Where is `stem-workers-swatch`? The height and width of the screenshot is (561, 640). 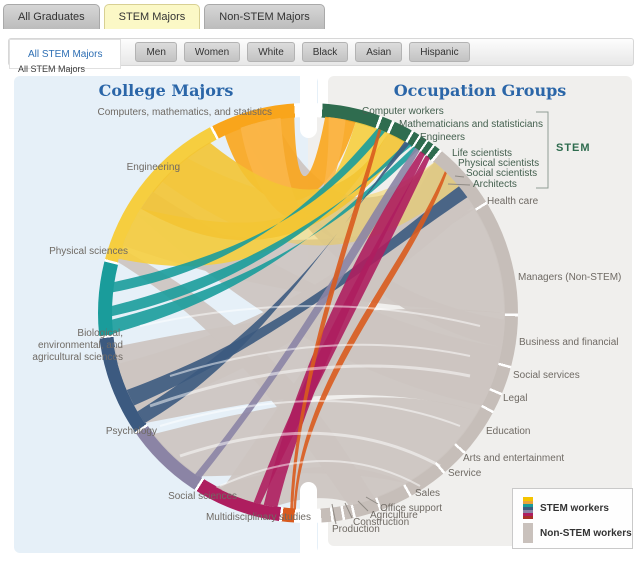 stem-workers-swatch is located at coordinates (528, 508).